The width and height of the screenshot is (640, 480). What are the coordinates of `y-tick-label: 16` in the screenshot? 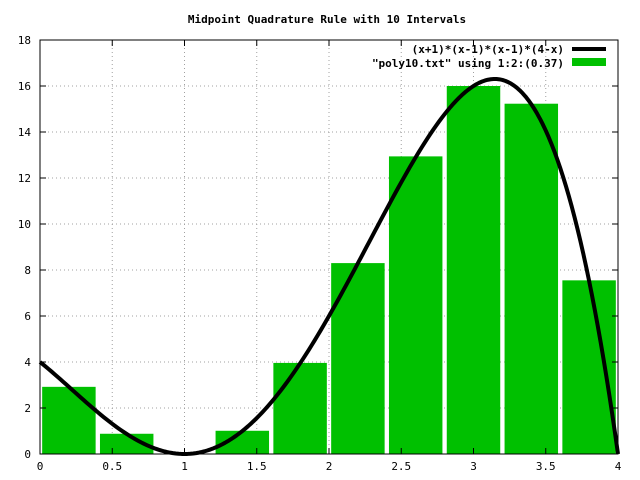 It's located at (24, 86).